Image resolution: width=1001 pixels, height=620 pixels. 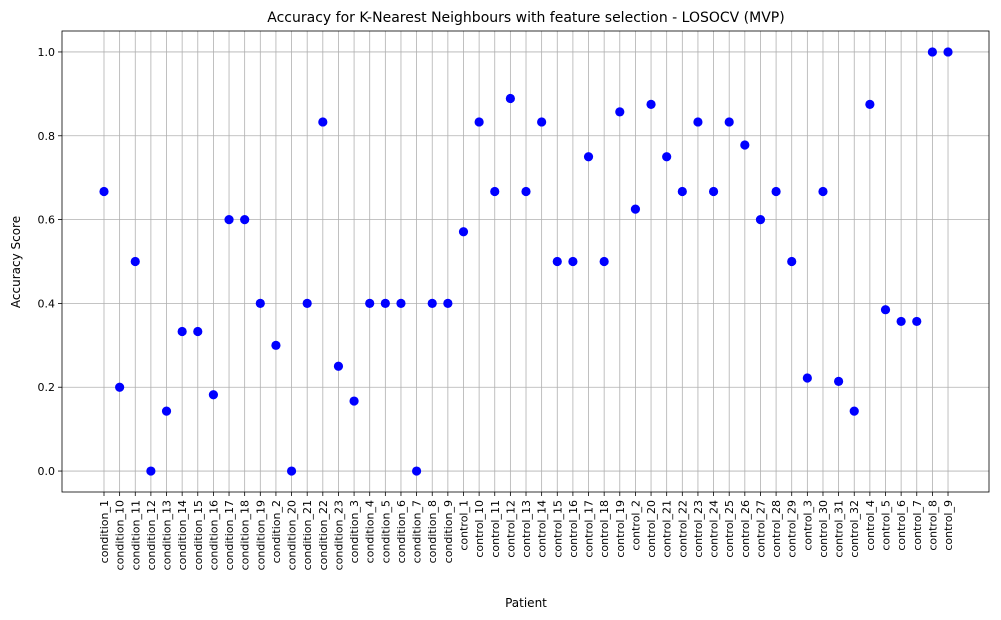 What do you see at coordinates (510, 529) in the screenshot?
I see `x-tick-label: control_12` at bounding box center [510, 529].